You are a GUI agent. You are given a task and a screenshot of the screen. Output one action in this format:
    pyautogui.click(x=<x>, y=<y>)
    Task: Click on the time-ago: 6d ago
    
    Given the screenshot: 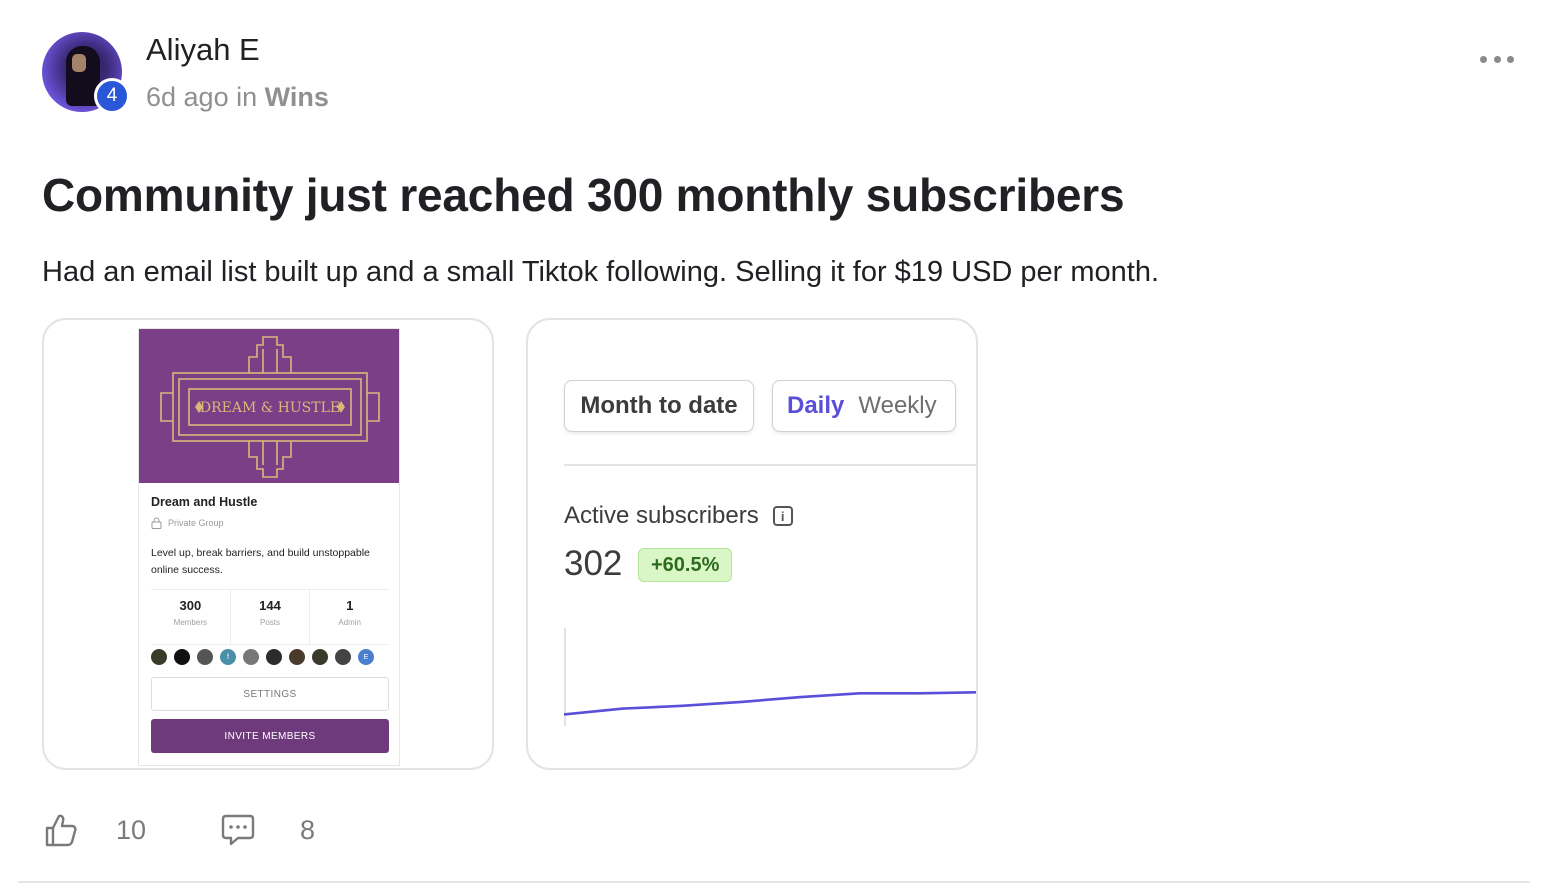 What is the action you would take?
    pyautogui.click(x=187, y=97)
    